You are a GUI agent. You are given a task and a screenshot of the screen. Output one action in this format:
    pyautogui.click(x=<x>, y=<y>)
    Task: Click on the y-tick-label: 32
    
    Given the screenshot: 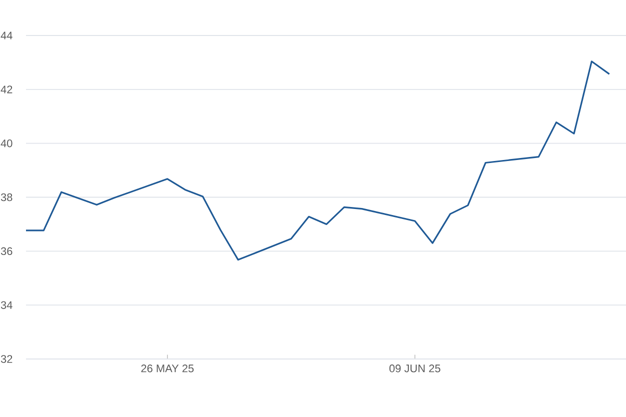 What is the action you would take?
    pyautogui.click(x=6, y=359)
    